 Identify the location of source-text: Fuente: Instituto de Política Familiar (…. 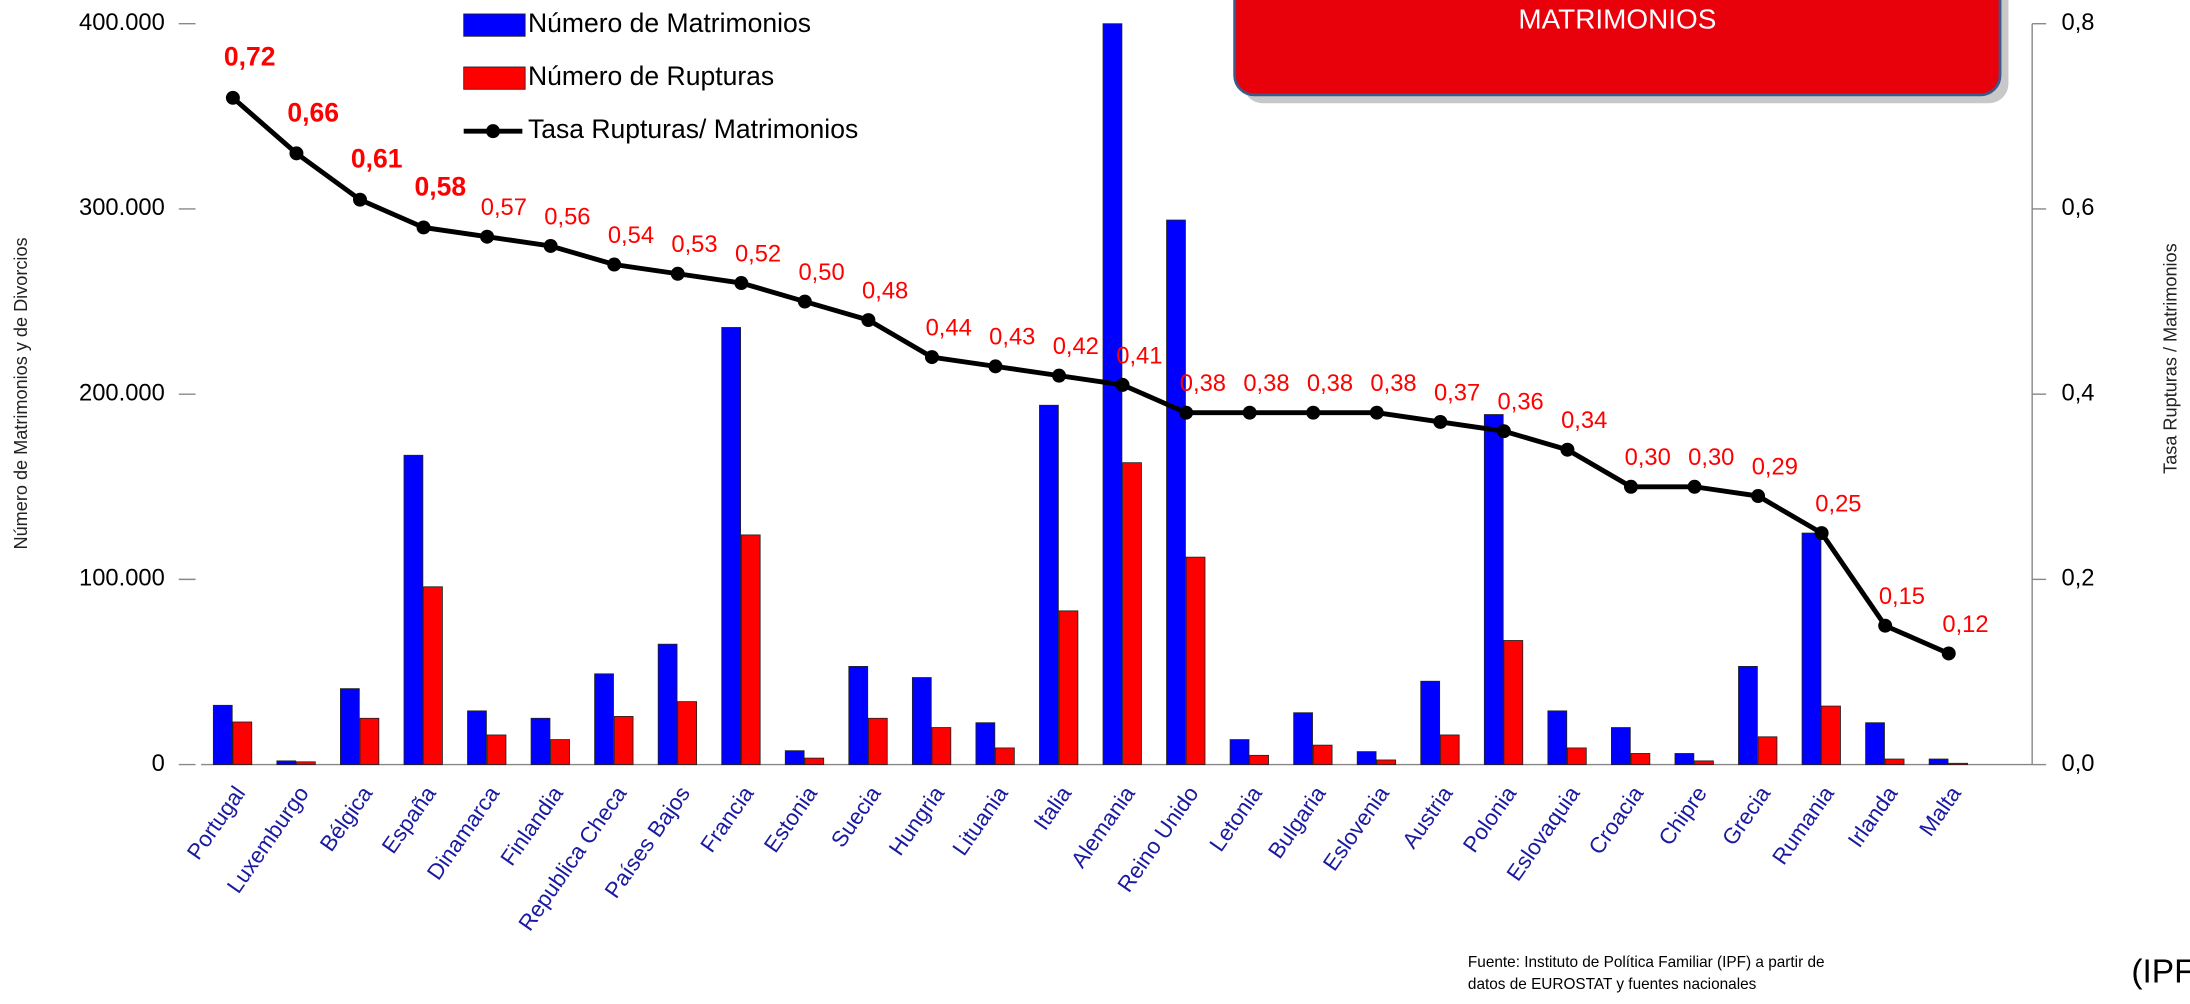
(1646, 962).